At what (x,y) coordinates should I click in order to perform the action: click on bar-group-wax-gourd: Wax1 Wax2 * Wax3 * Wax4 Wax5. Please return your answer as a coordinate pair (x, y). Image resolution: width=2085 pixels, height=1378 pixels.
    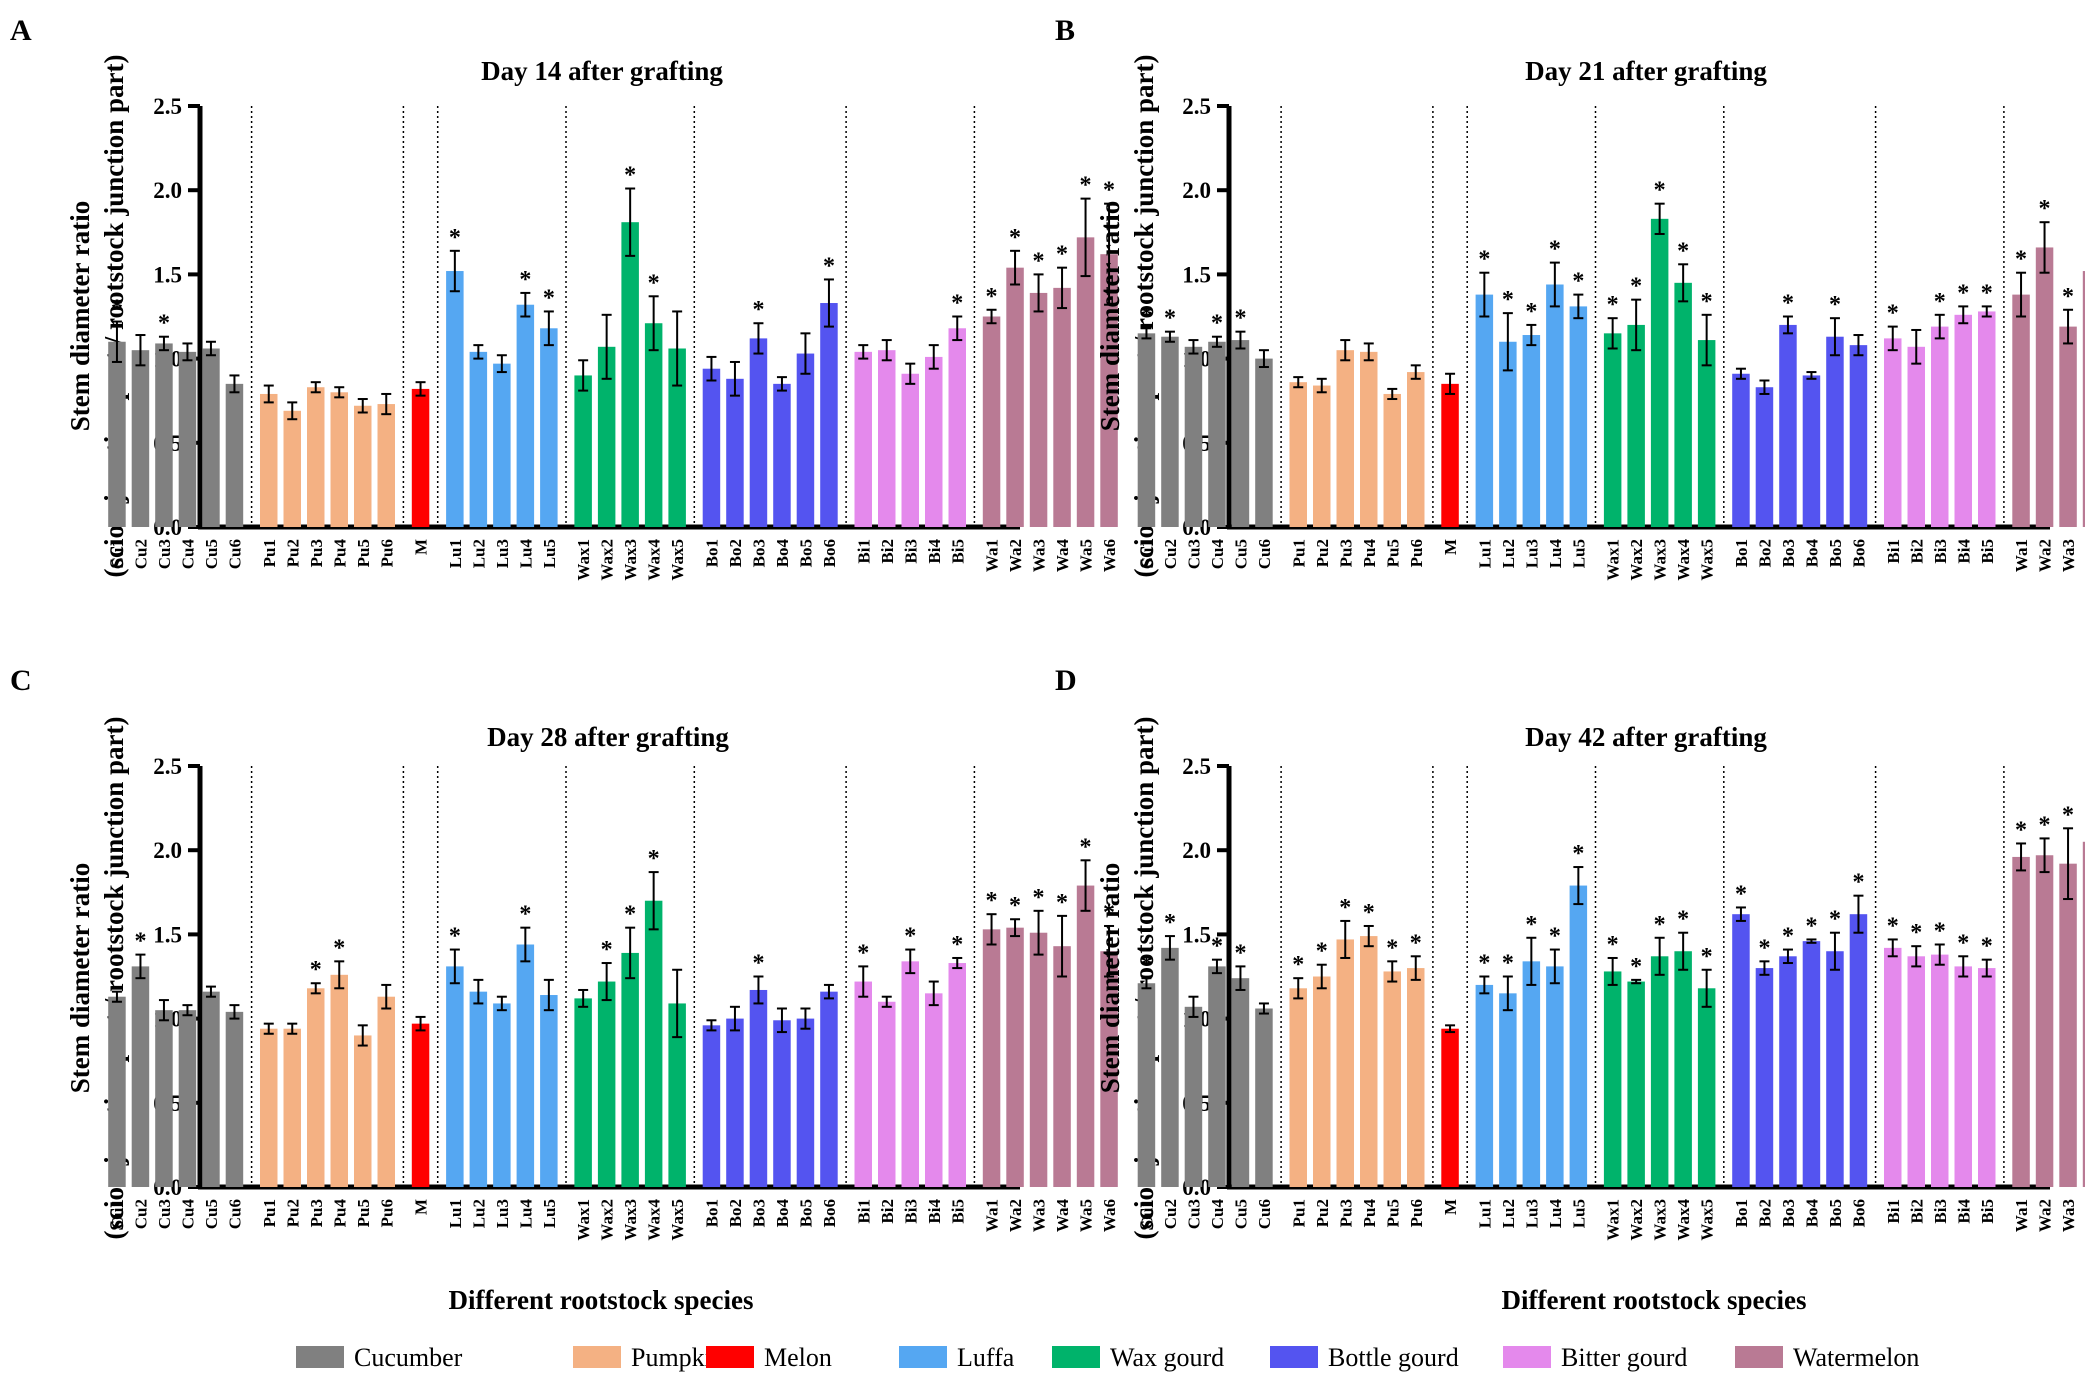
    Looking at the image, I should click on (630, 372).